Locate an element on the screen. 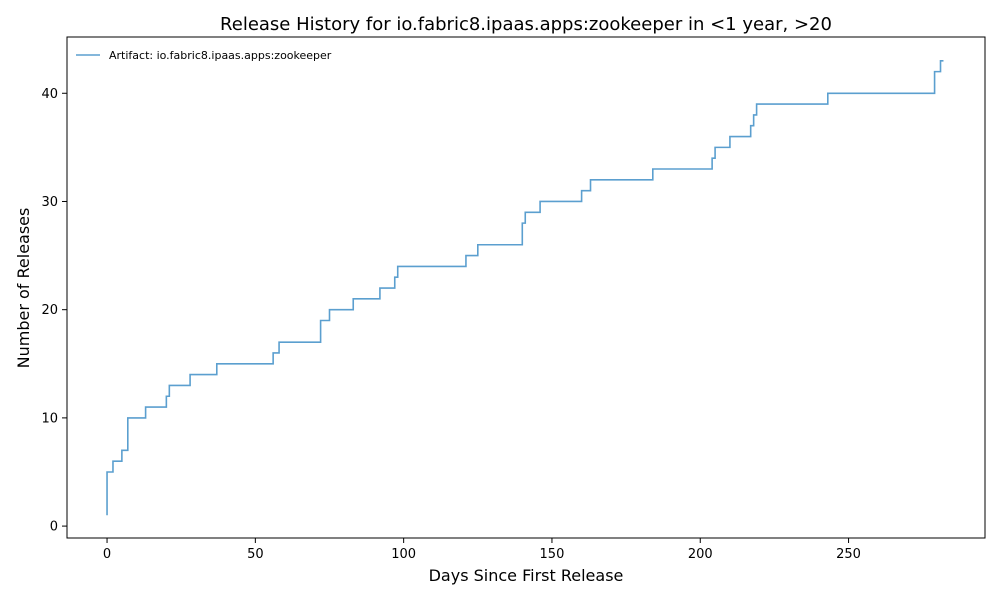 The height and width of the screenshot is (600, 1000). y-axis: 0 10 20 30 40 is located at coordinates (54, 311).